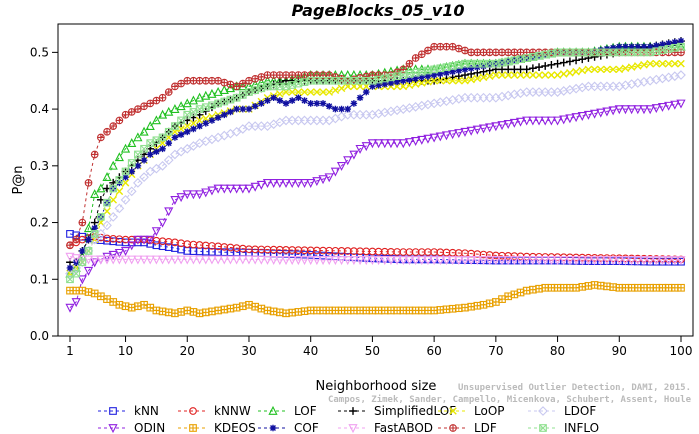  What do you see at coordinates (44, 194) in the screenshot?
I see `y-axis: 0.0 0.1 0.2 0.3 0.4 0.5` at bounding box center [44, 194].